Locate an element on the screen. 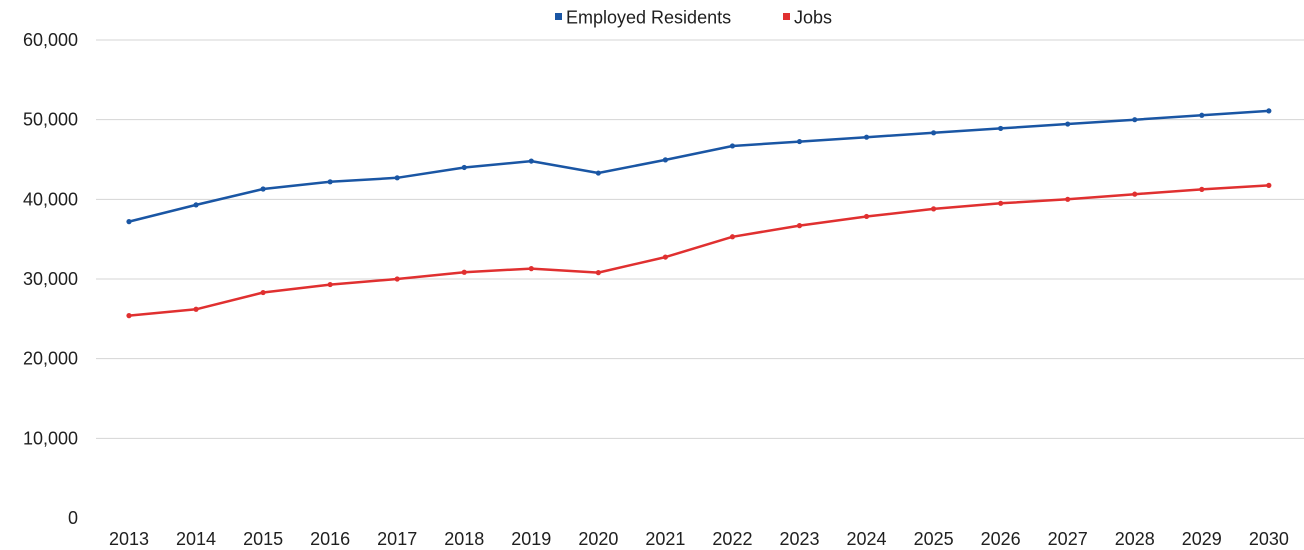 The image size is (1304, 550). x-tick-label: 2024 is located at coordinates (867, 539).